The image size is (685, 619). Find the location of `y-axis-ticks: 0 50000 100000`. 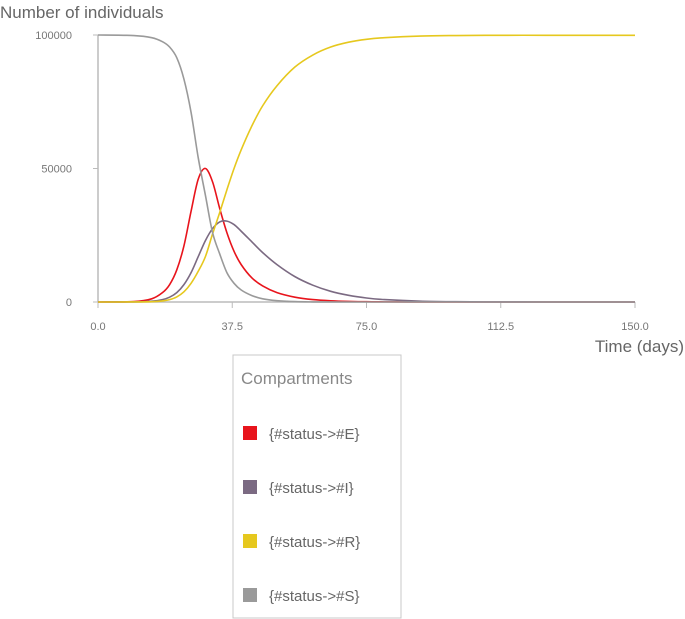

y-axis-ticks: 0 50000 100000 is located at coordinates (66, 169).